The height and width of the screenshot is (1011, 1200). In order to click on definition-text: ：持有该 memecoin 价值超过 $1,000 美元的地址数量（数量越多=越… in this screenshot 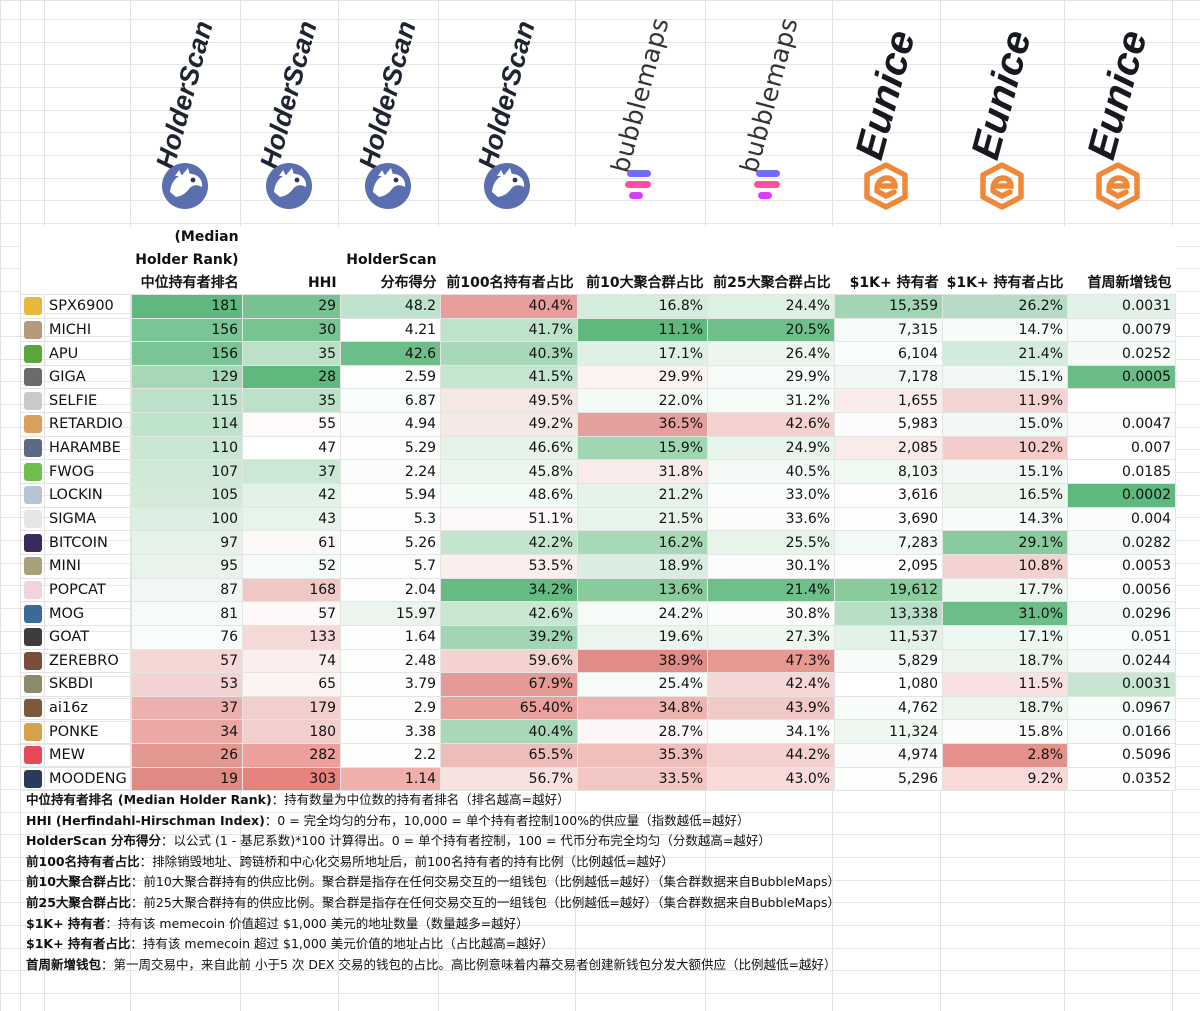, I will do `click(317, 923)`.